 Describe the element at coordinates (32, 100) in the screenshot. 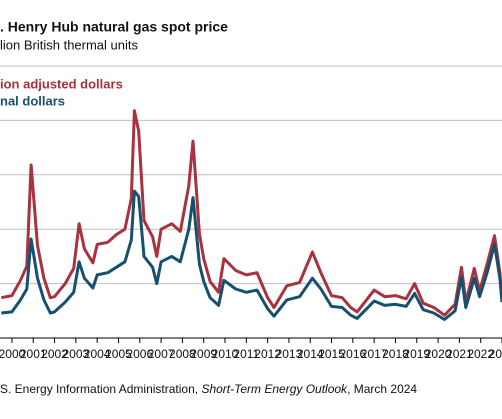

I see `legend-label: nal dollars` at that location.